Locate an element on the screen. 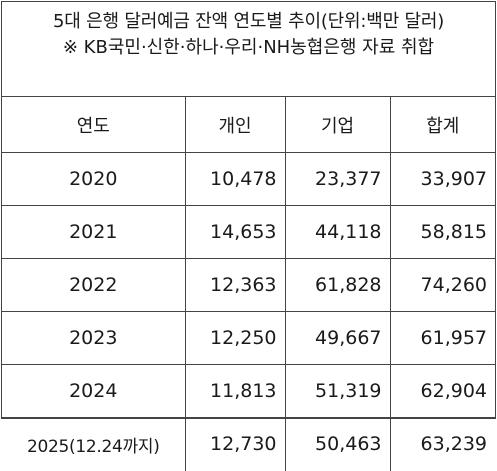 The height and width of the screenshot is (471, 497). individual-cell: 14,653 is located at coordinates (235, 232).